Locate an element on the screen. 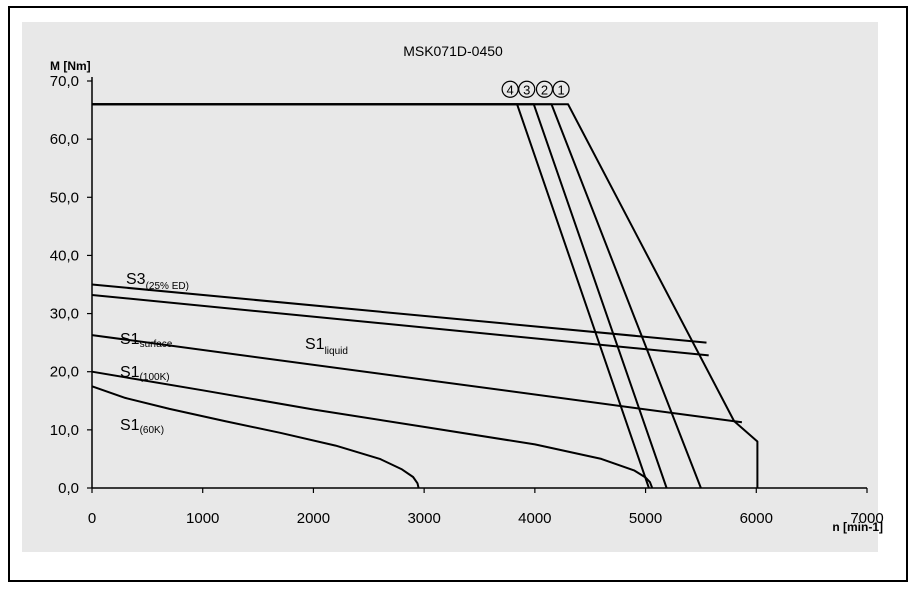  y-tick-label: 50,0 is located at coordinates (64, 197).